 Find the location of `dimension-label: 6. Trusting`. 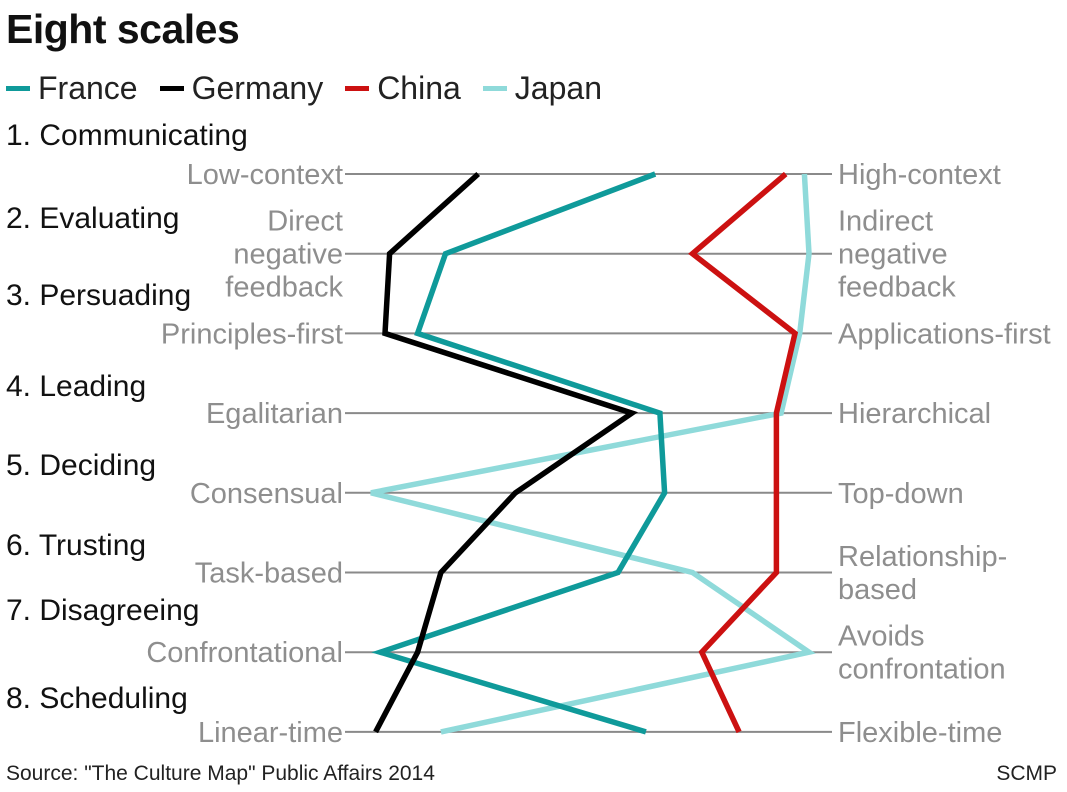

dimension-label: 6. Trusting is located at coordinates (76, 545).